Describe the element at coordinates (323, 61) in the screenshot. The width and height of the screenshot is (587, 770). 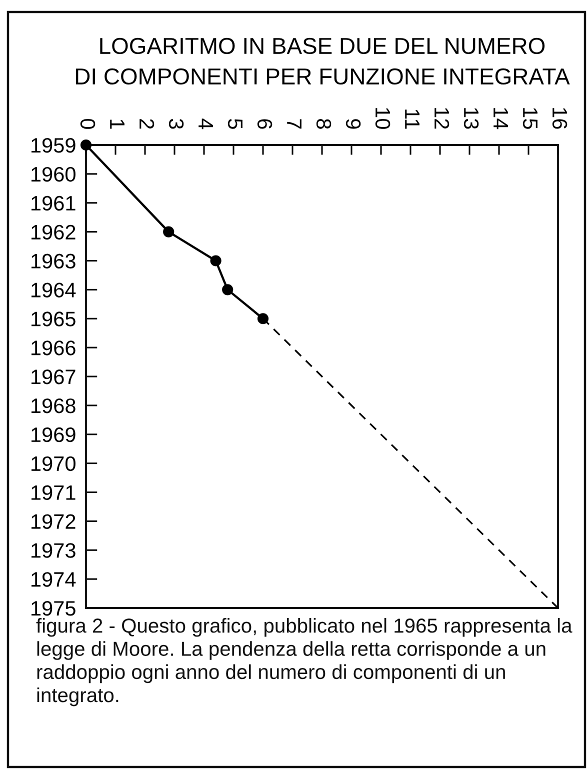
I see `x-axis-title: LOGARITMO IN BASE DUE DEL NUMERO DI COMPONENTI PER FUNZIONE INTEGRATA` at that location.